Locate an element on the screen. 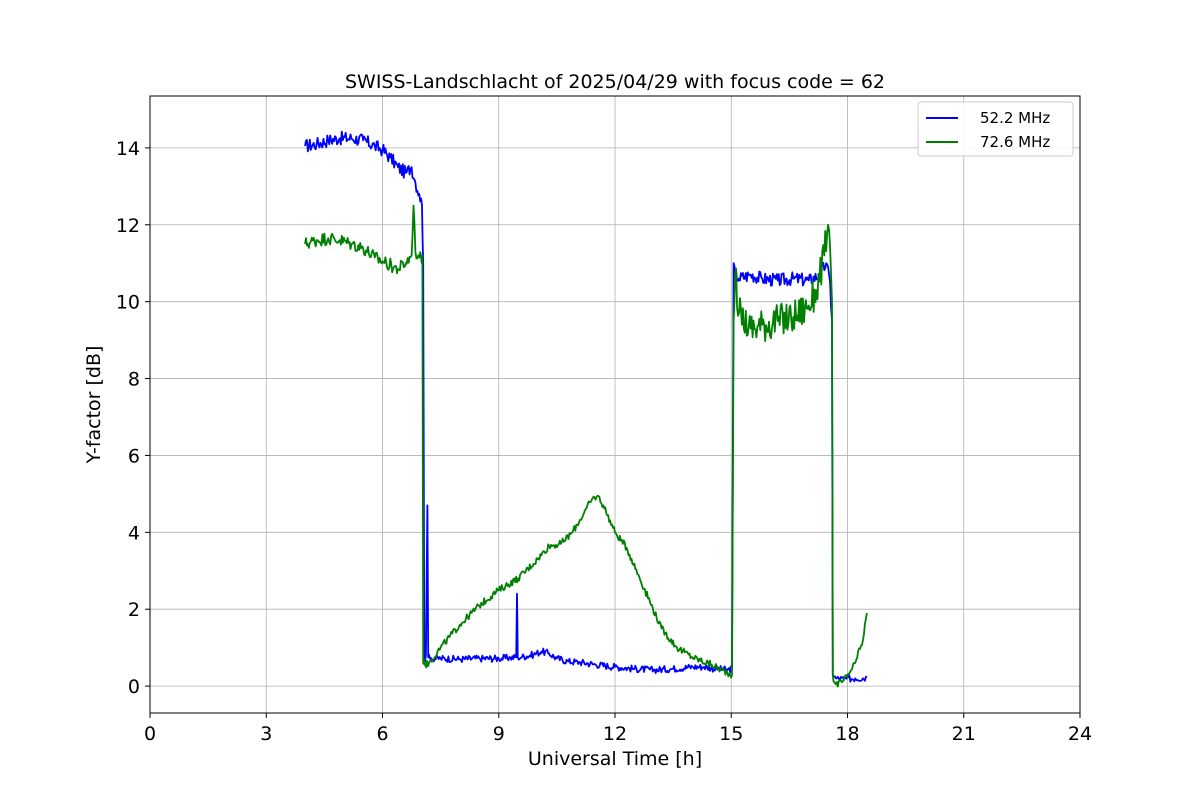 This screenshot has height=800, width=1200. y-axis-label: Y-factor [dB] is located at coordinates (94, 405).